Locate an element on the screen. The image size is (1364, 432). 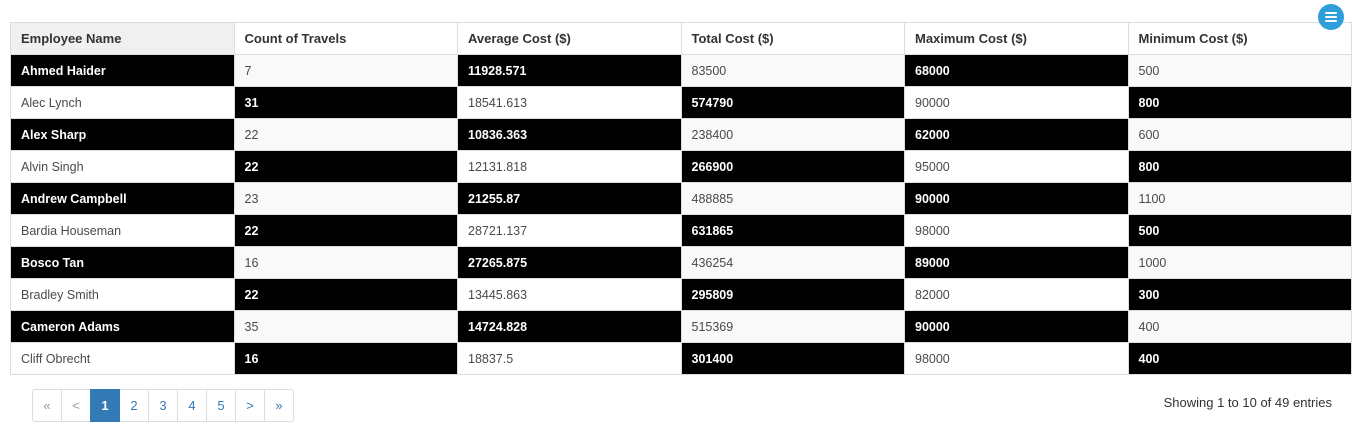
table-row: Bradley Smith 22 13445.863 295809 82000 300 is located at coordinates (681, 294).